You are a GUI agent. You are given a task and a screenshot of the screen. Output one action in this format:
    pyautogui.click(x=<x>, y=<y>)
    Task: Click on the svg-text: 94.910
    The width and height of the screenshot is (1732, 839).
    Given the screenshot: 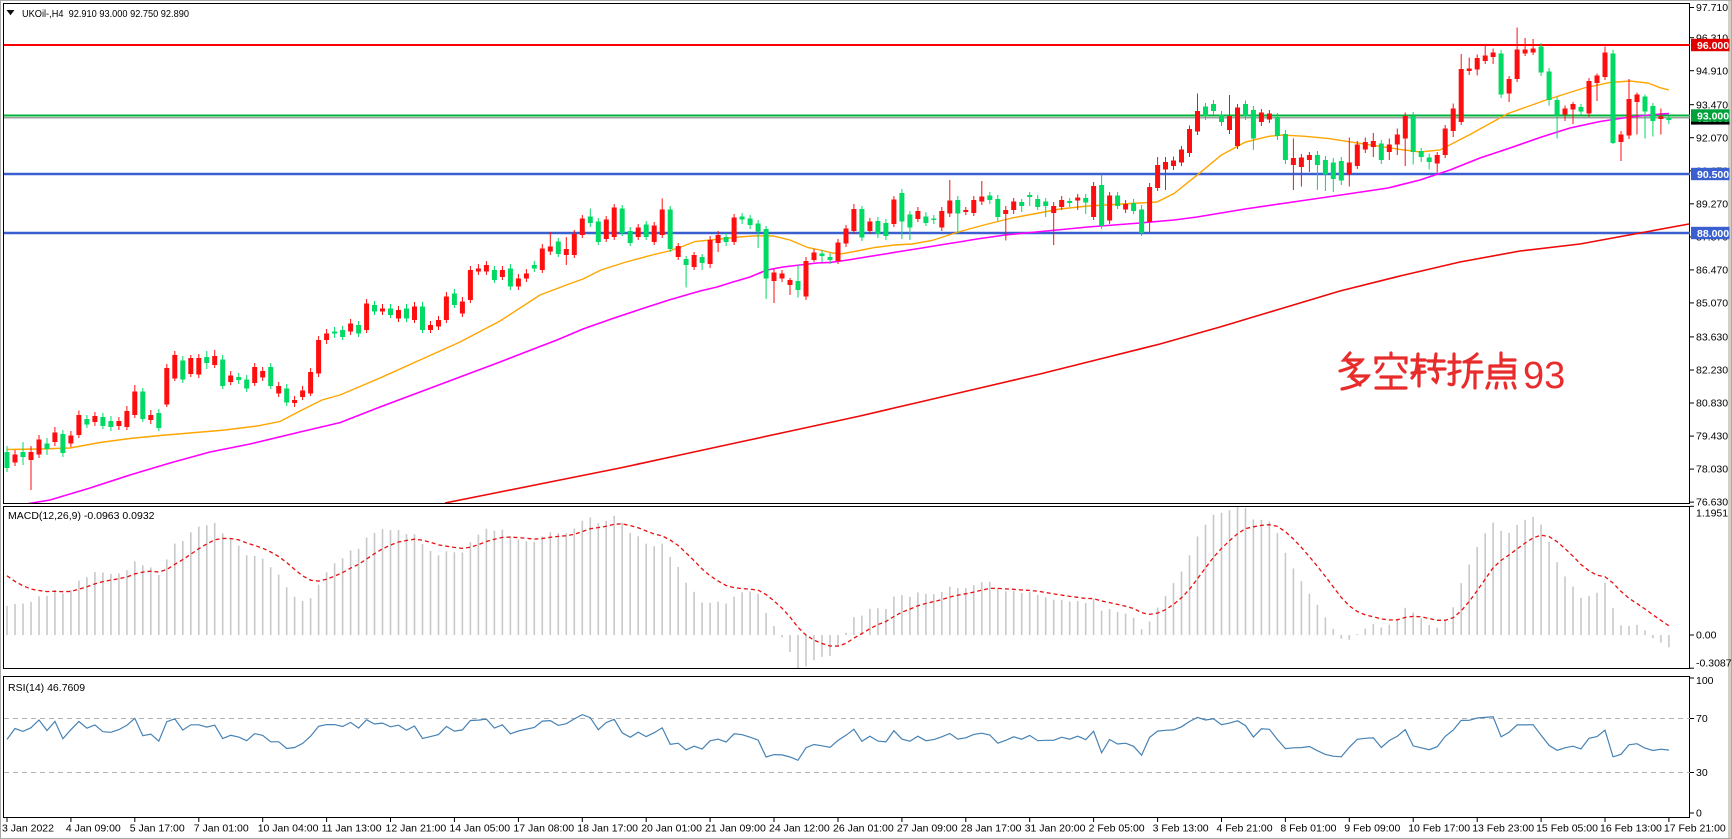 What is the action you would take?
    pyautogui.click(x=1712, y=71)
    